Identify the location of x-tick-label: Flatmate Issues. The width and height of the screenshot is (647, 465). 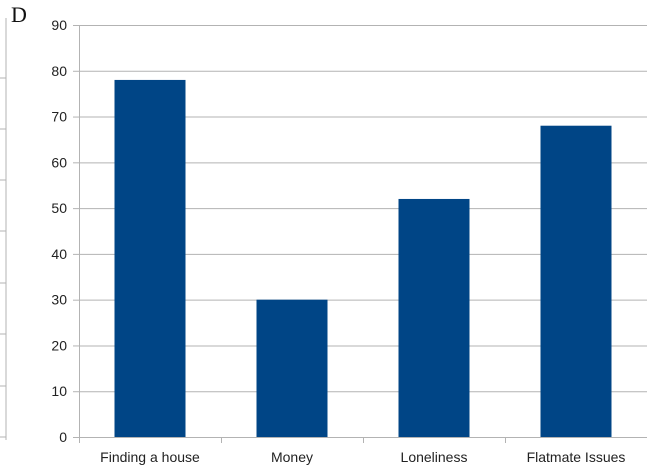
(576, 457).